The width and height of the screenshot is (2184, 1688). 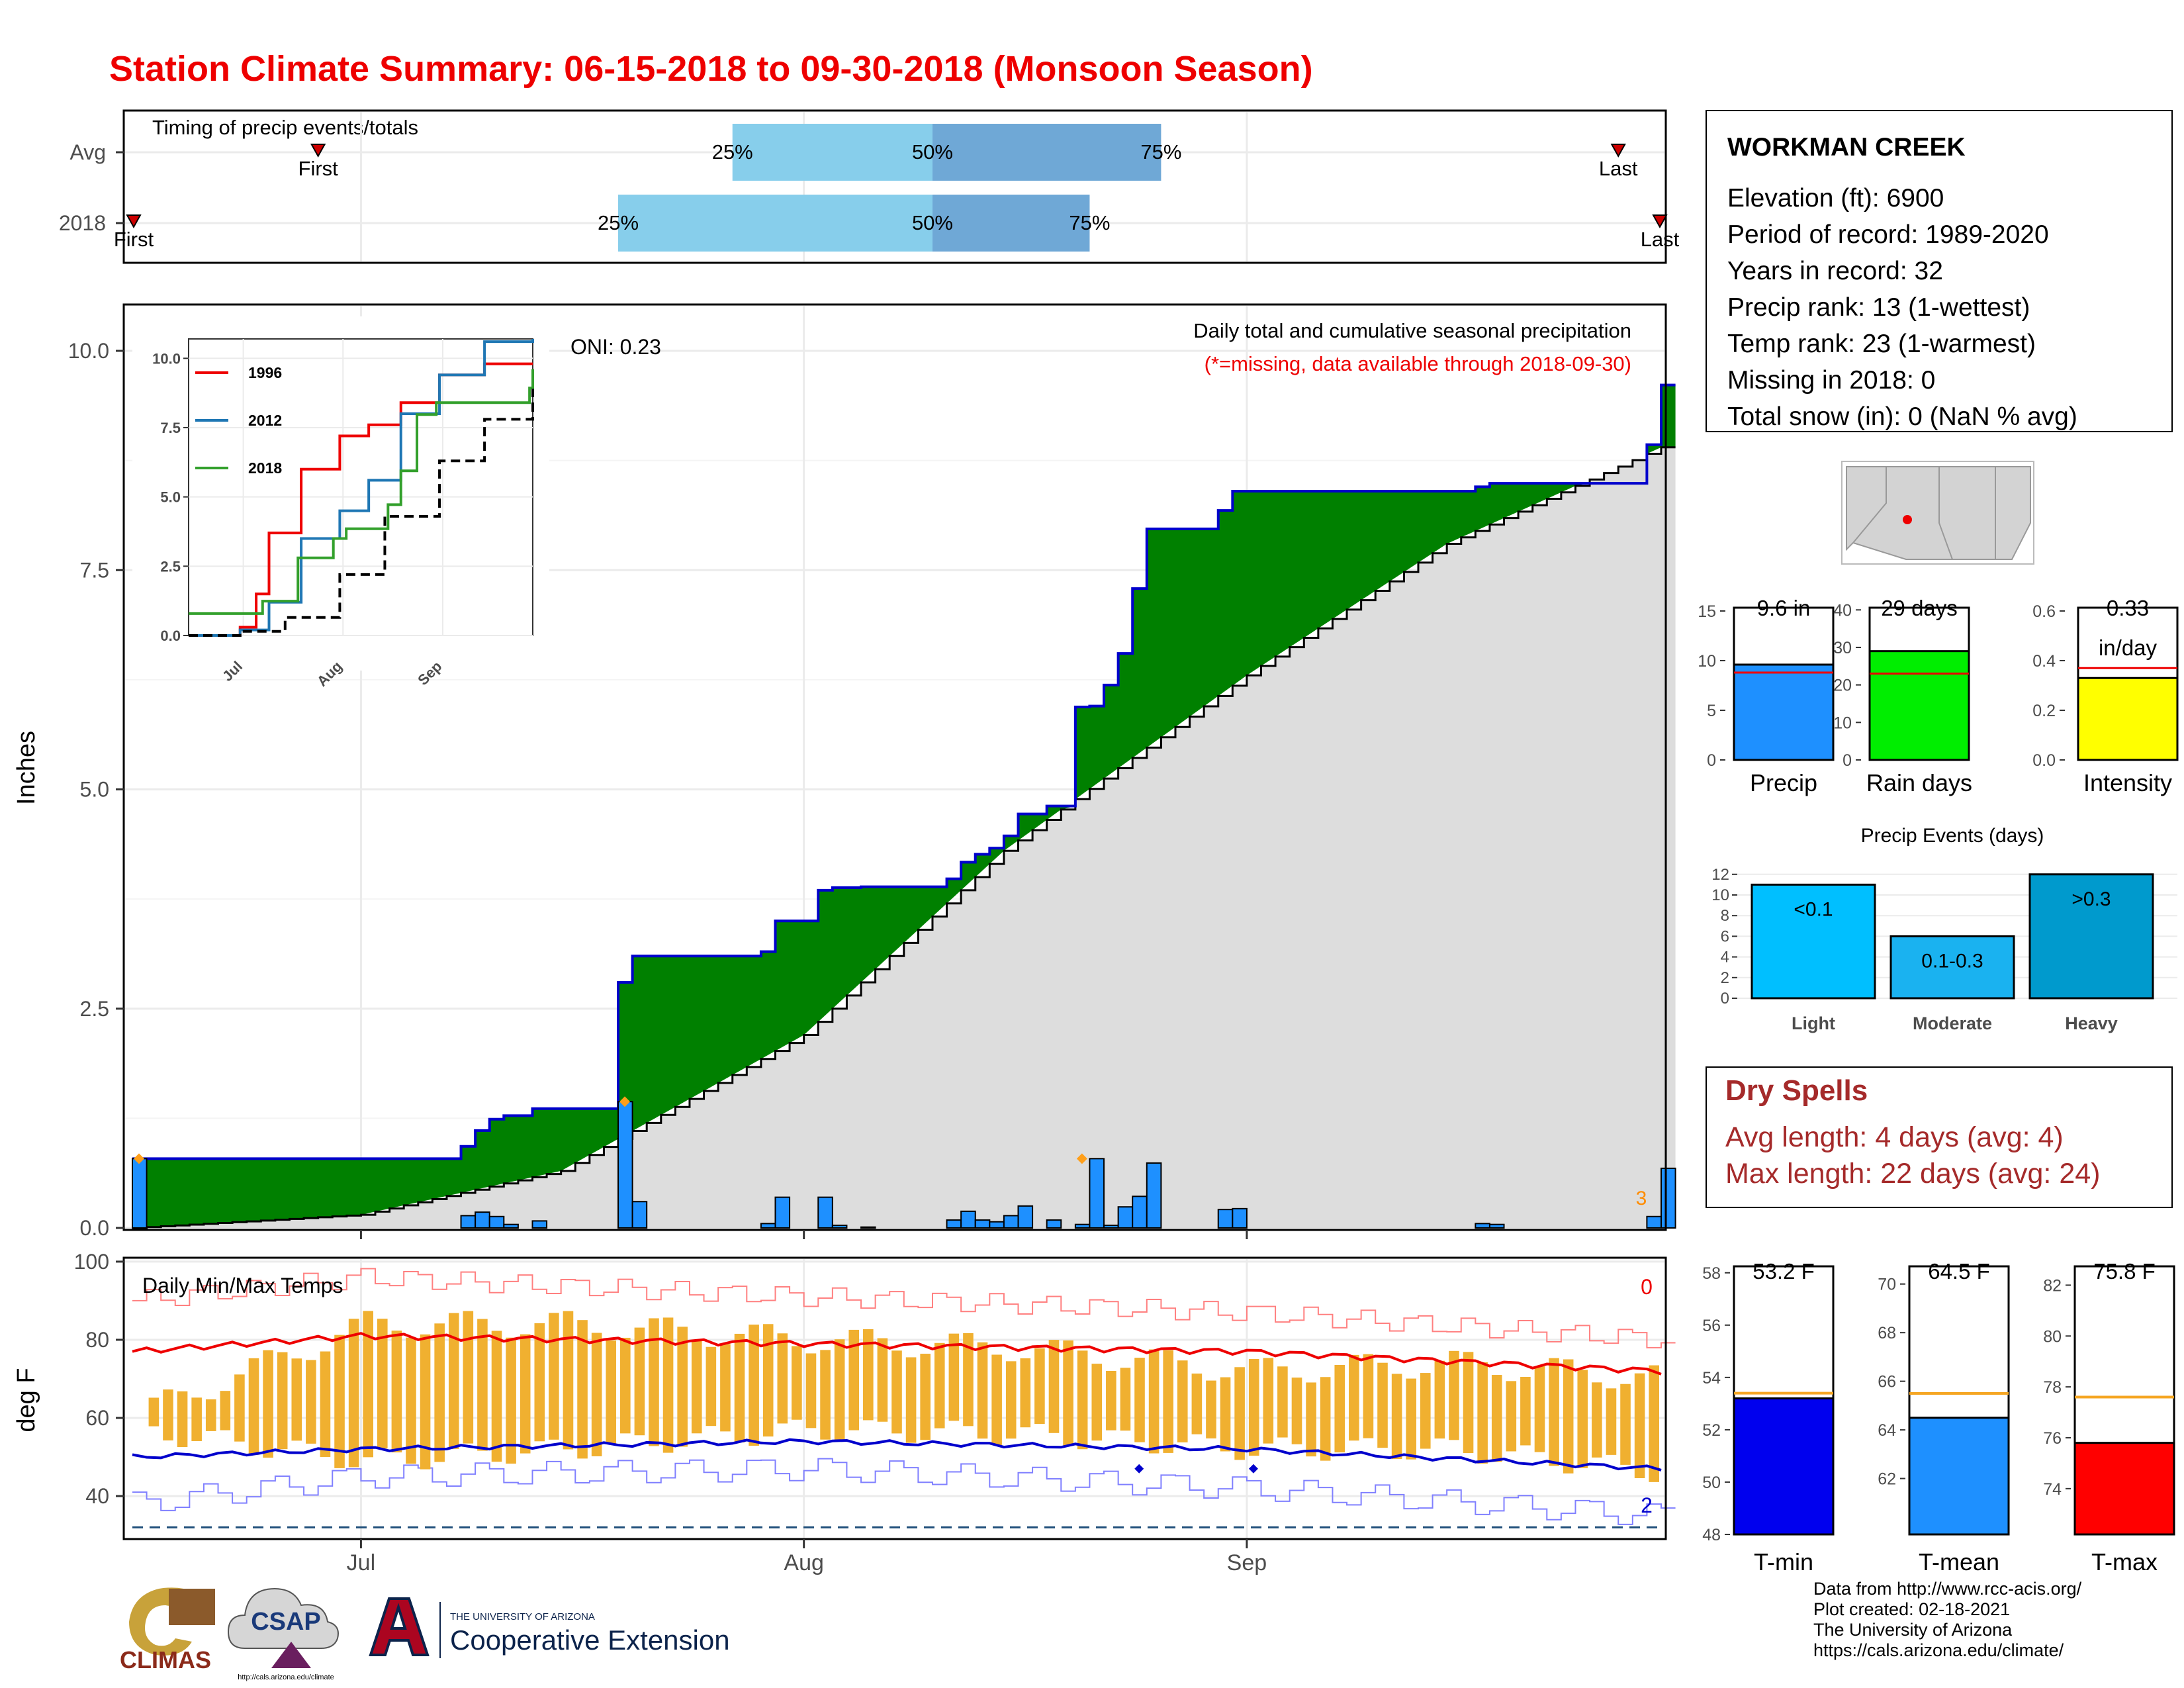 What do you see at coordinates (1725, 999) in the screenshot?
I see `events-y-tick-label: 0` at bounding box center [1725, 999].